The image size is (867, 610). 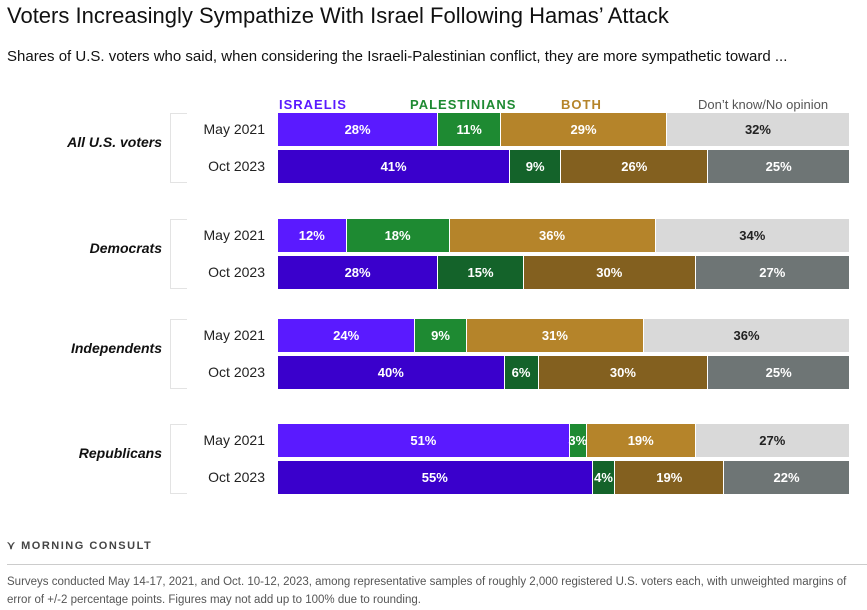 I want to click on bar-segment-both: 31%, so click(x=555, y=335).